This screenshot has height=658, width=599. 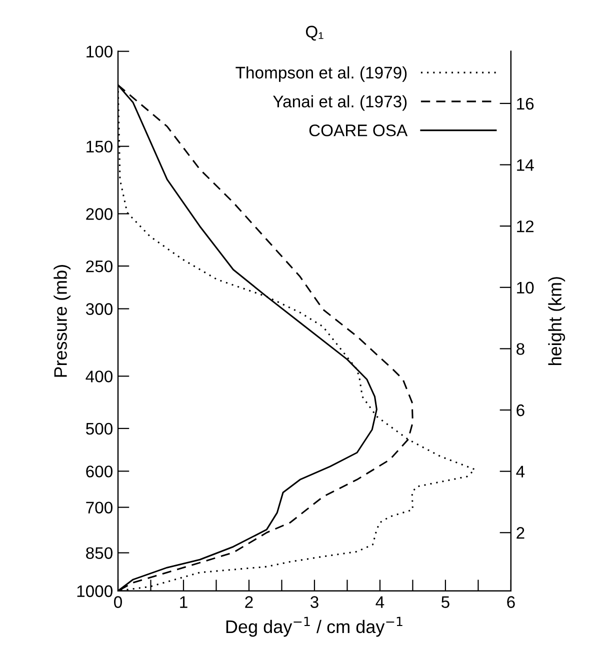 What do you see at coordinates (557, 321) in the screenshot?
I see `y2-axis-title: height (km)` at bounding box center [557, 321].